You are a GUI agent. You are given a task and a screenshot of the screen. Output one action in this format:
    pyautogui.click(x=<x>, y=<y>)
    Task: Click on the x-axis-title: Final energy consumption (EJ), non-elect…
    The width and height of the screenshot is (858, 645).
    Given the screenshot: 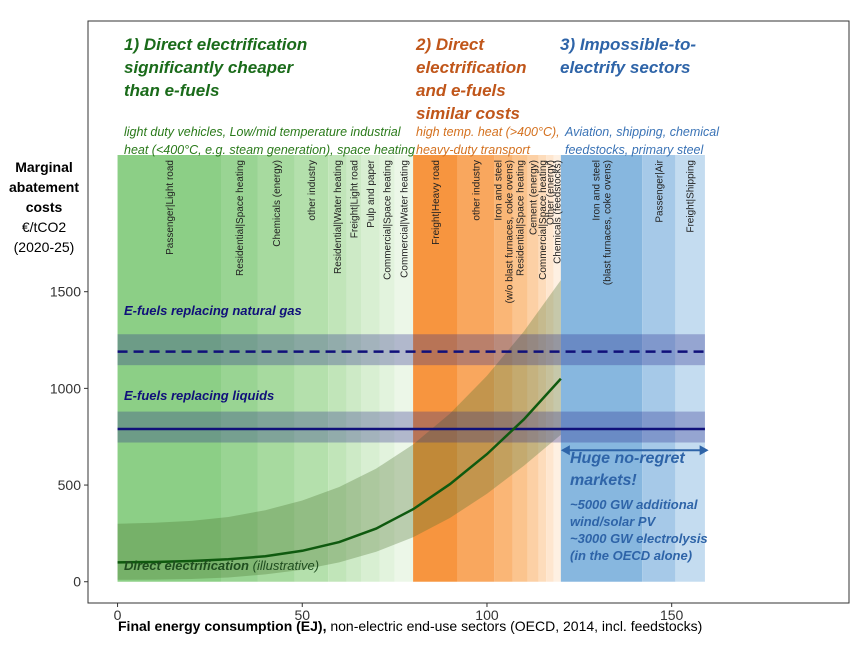 What is the action you would take?
    pyautogui.click(x=410, y=626)
    